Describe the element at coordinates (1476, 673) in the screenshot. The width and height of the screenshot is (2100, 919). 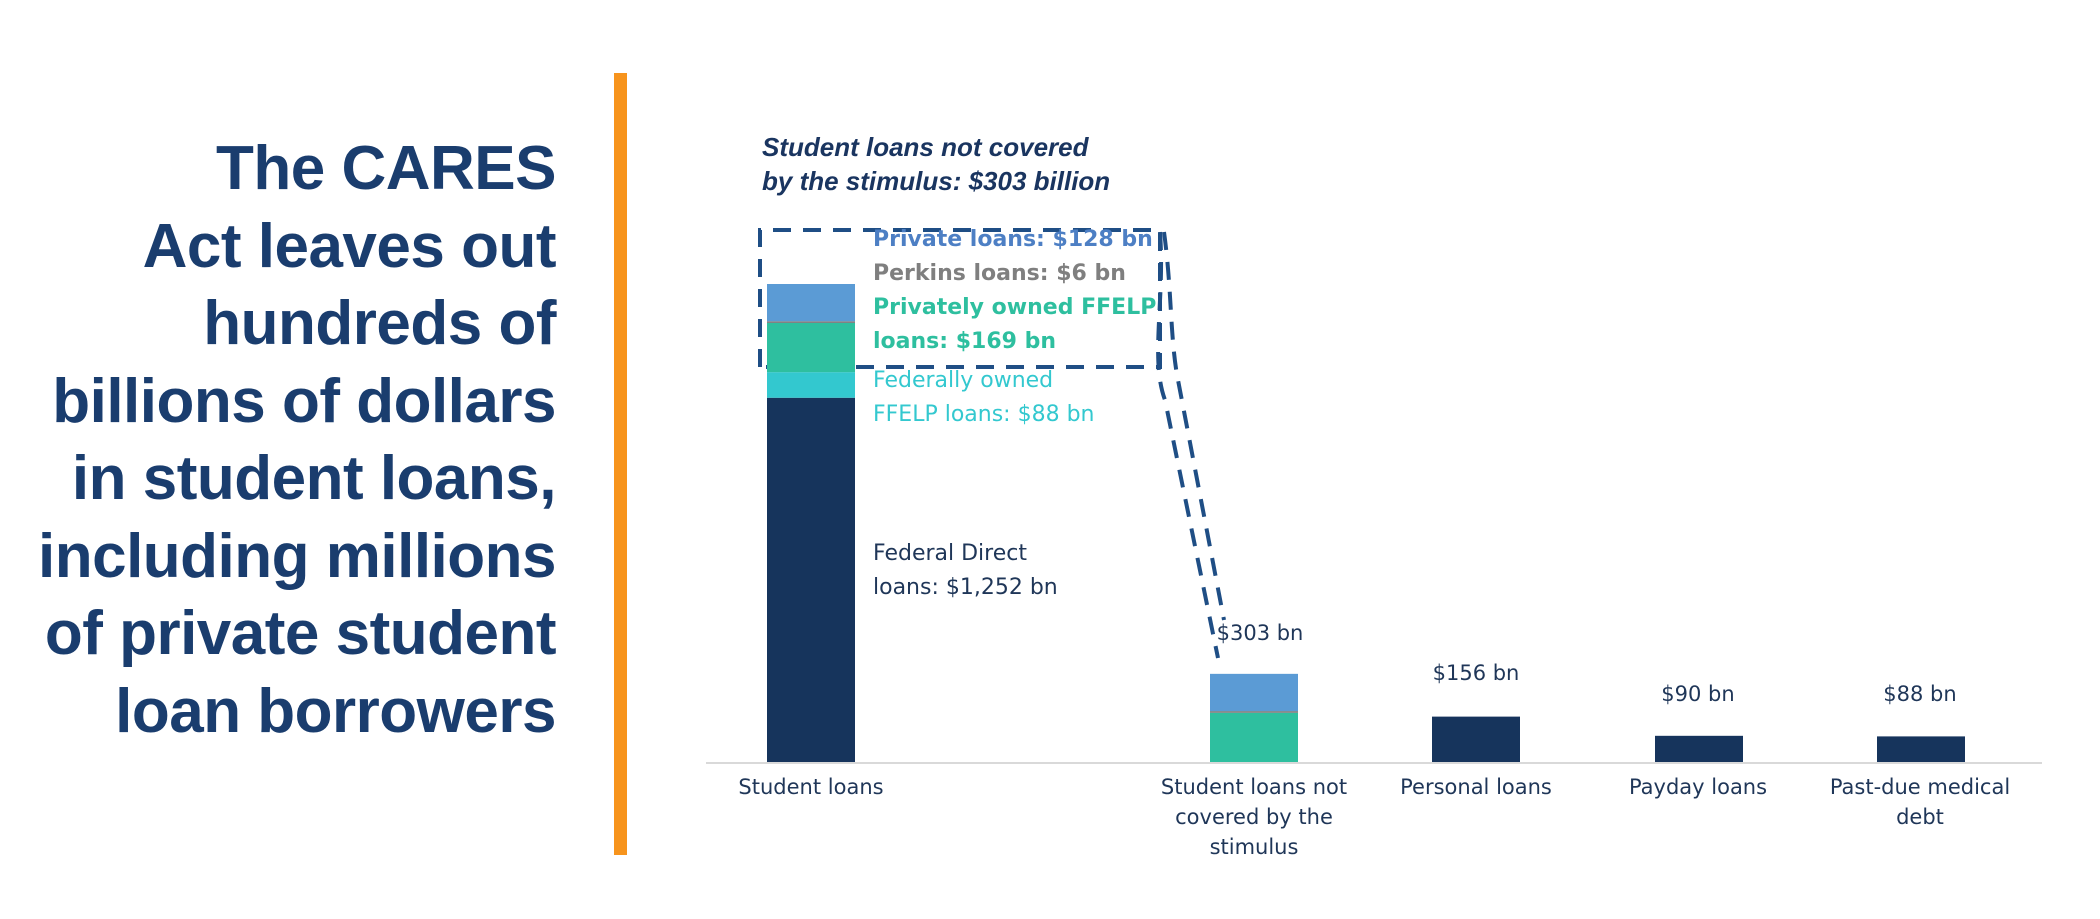
I see `value-label: $156 bn` at that location.